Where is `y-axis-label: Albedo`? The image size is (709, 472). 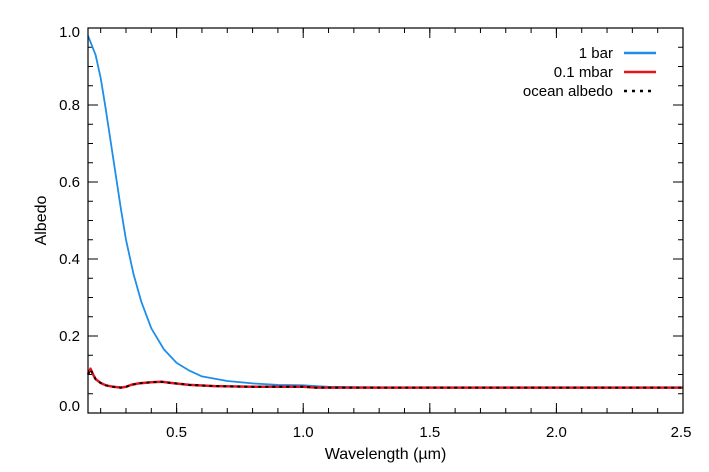 y-axis-label: Albedo is located at coordinates (41, 220).